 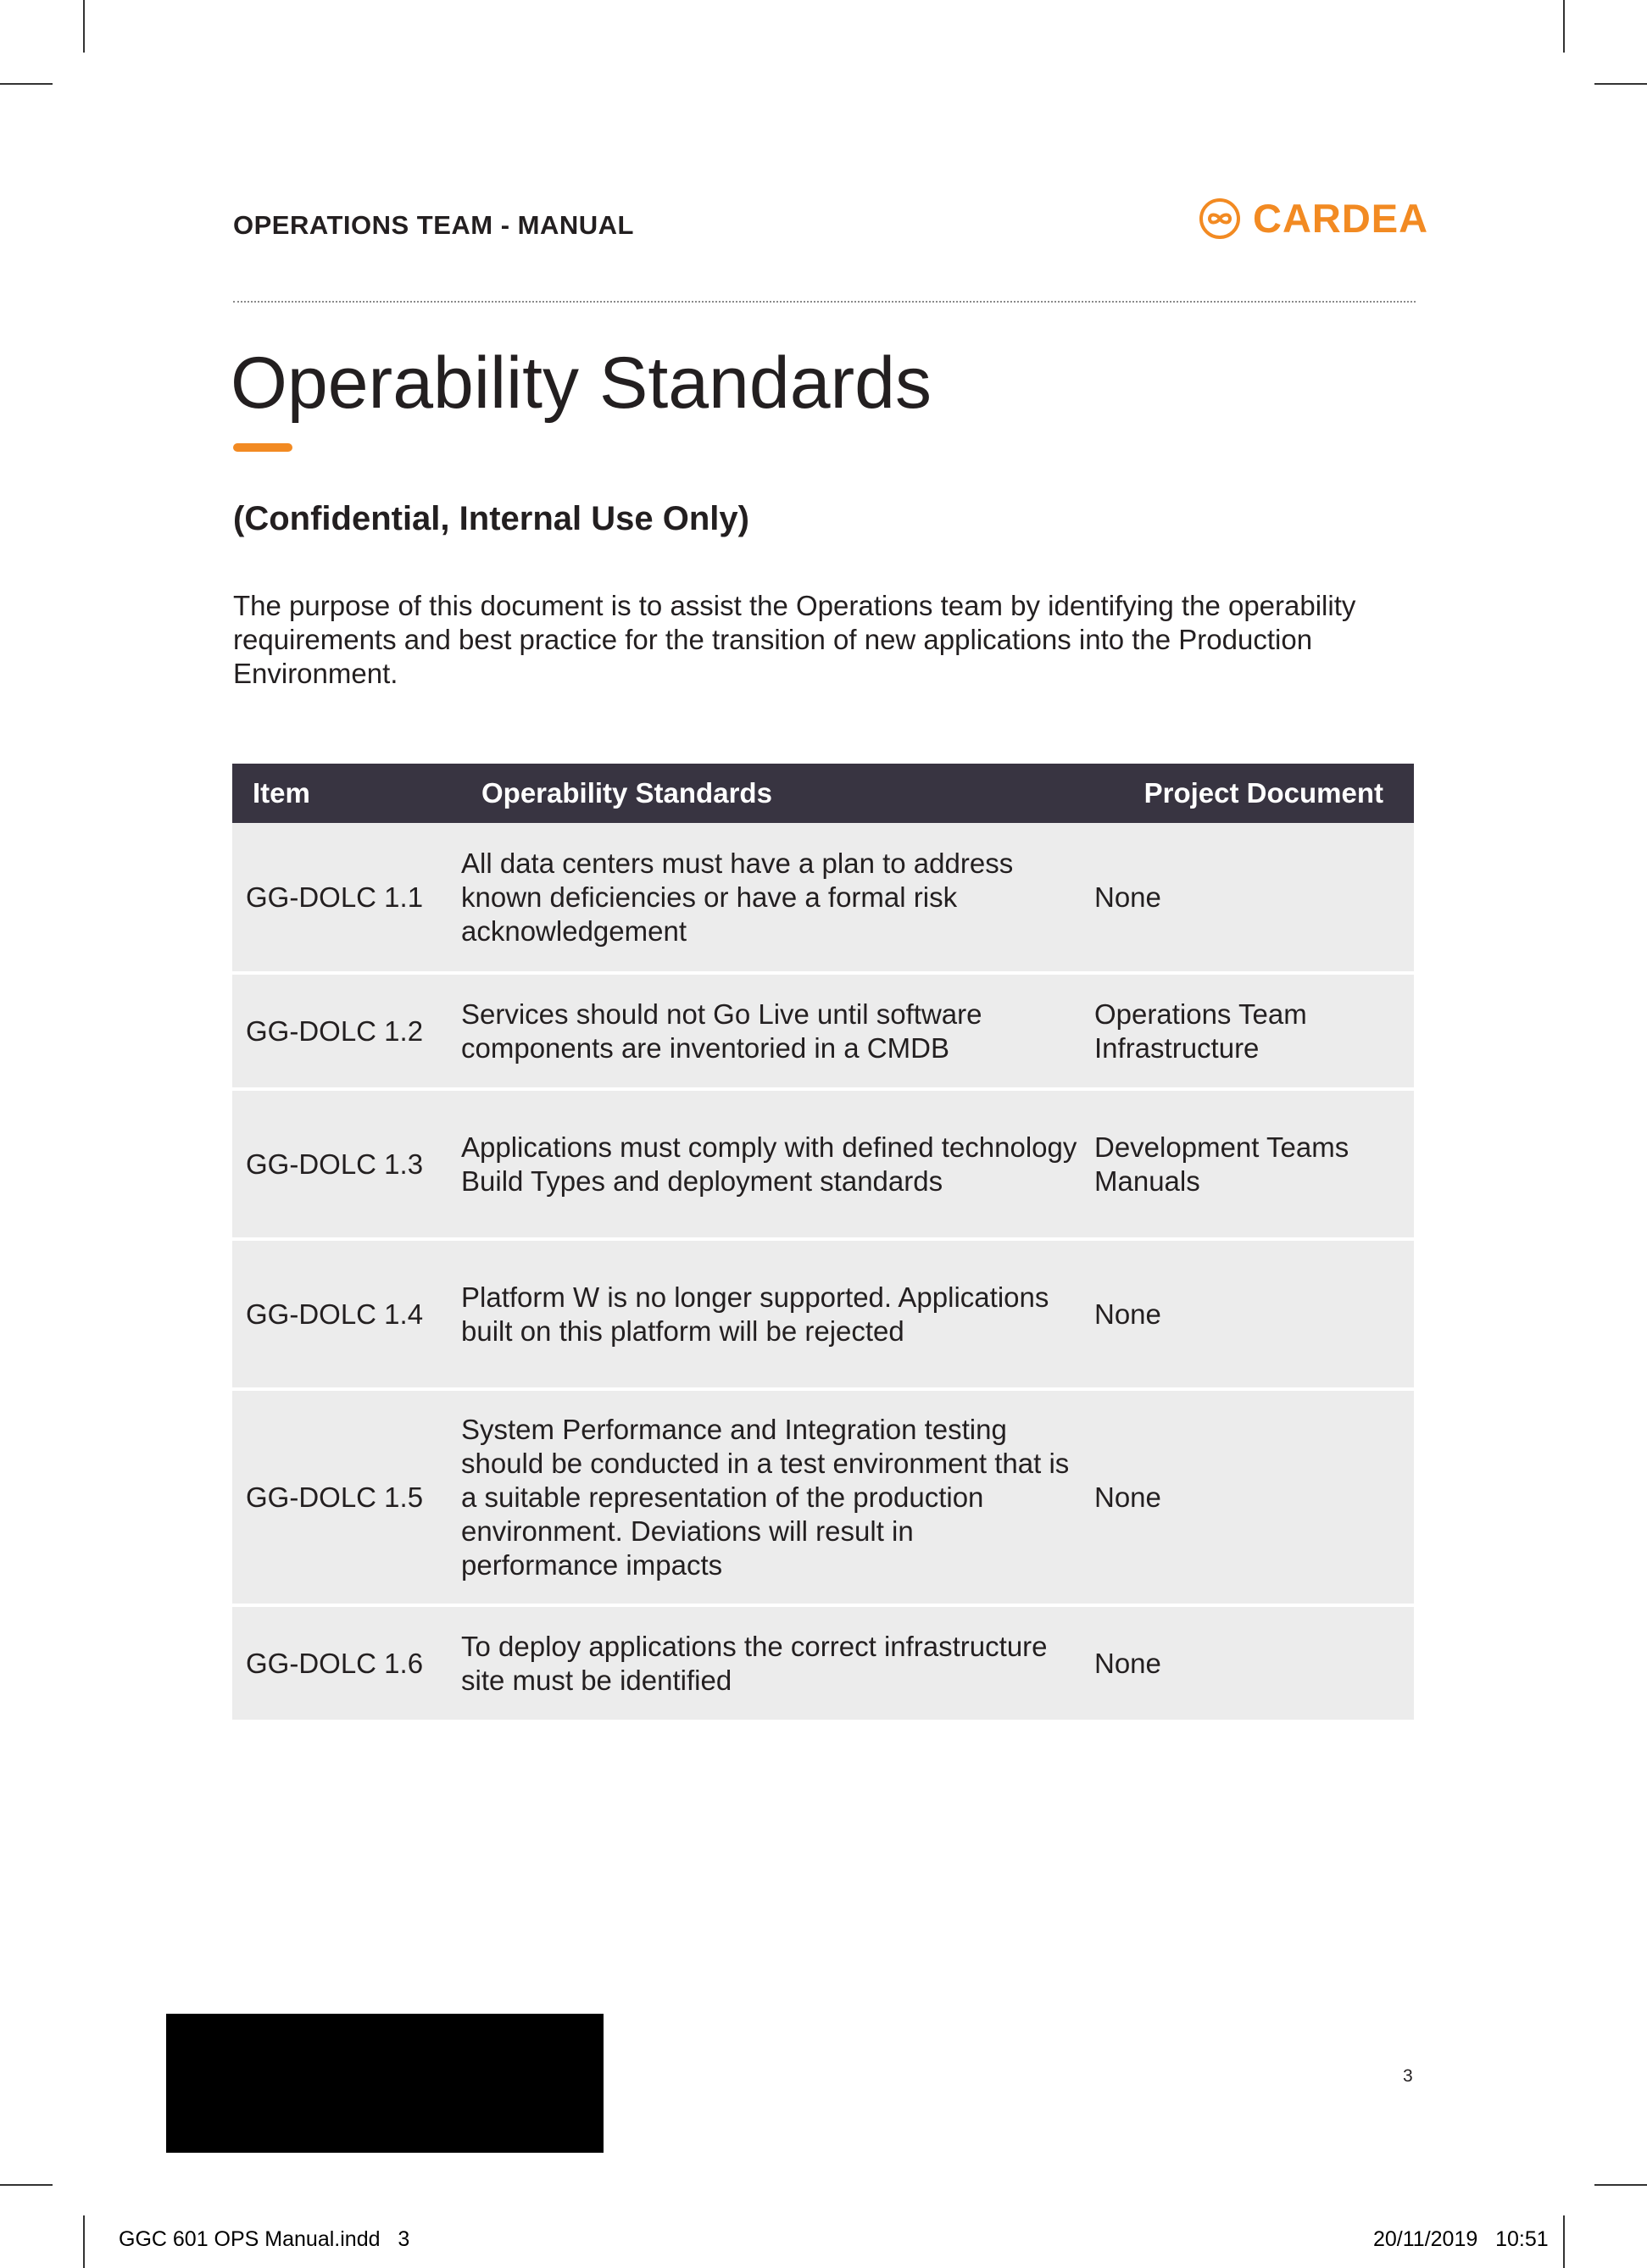 I want to click on brand-name: CARDEA, so click(x=1341, y=219).